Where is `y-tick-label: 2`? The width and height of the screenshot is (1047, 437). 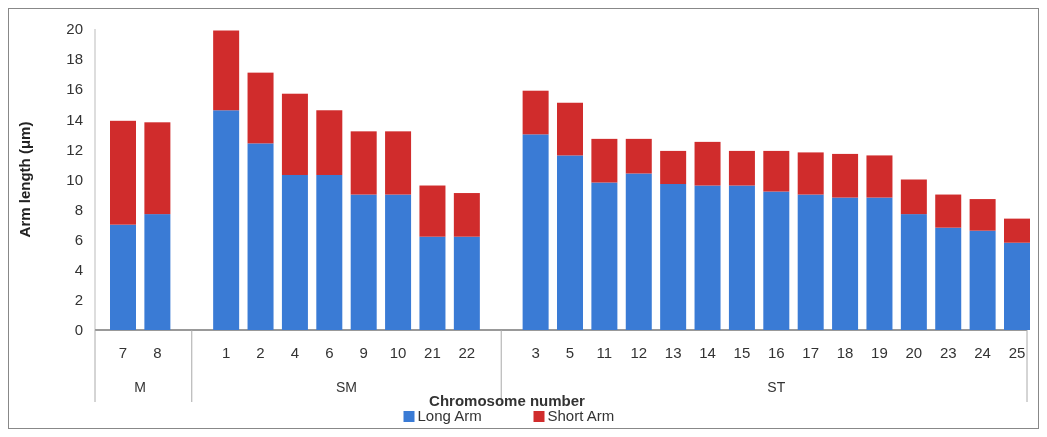 y-tick-label: 2 is located at coordinates (78, 300).